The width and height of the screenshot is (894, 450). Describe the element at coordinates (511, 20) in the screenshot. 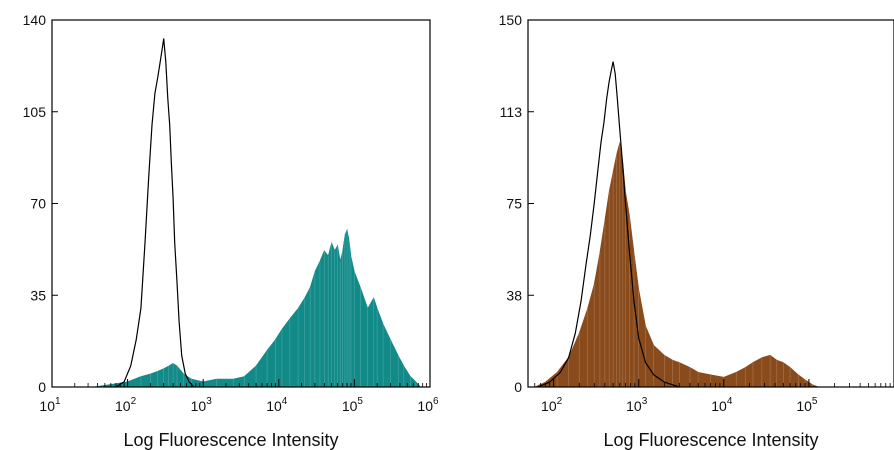

I see `y-tick-label: 150` at that location.